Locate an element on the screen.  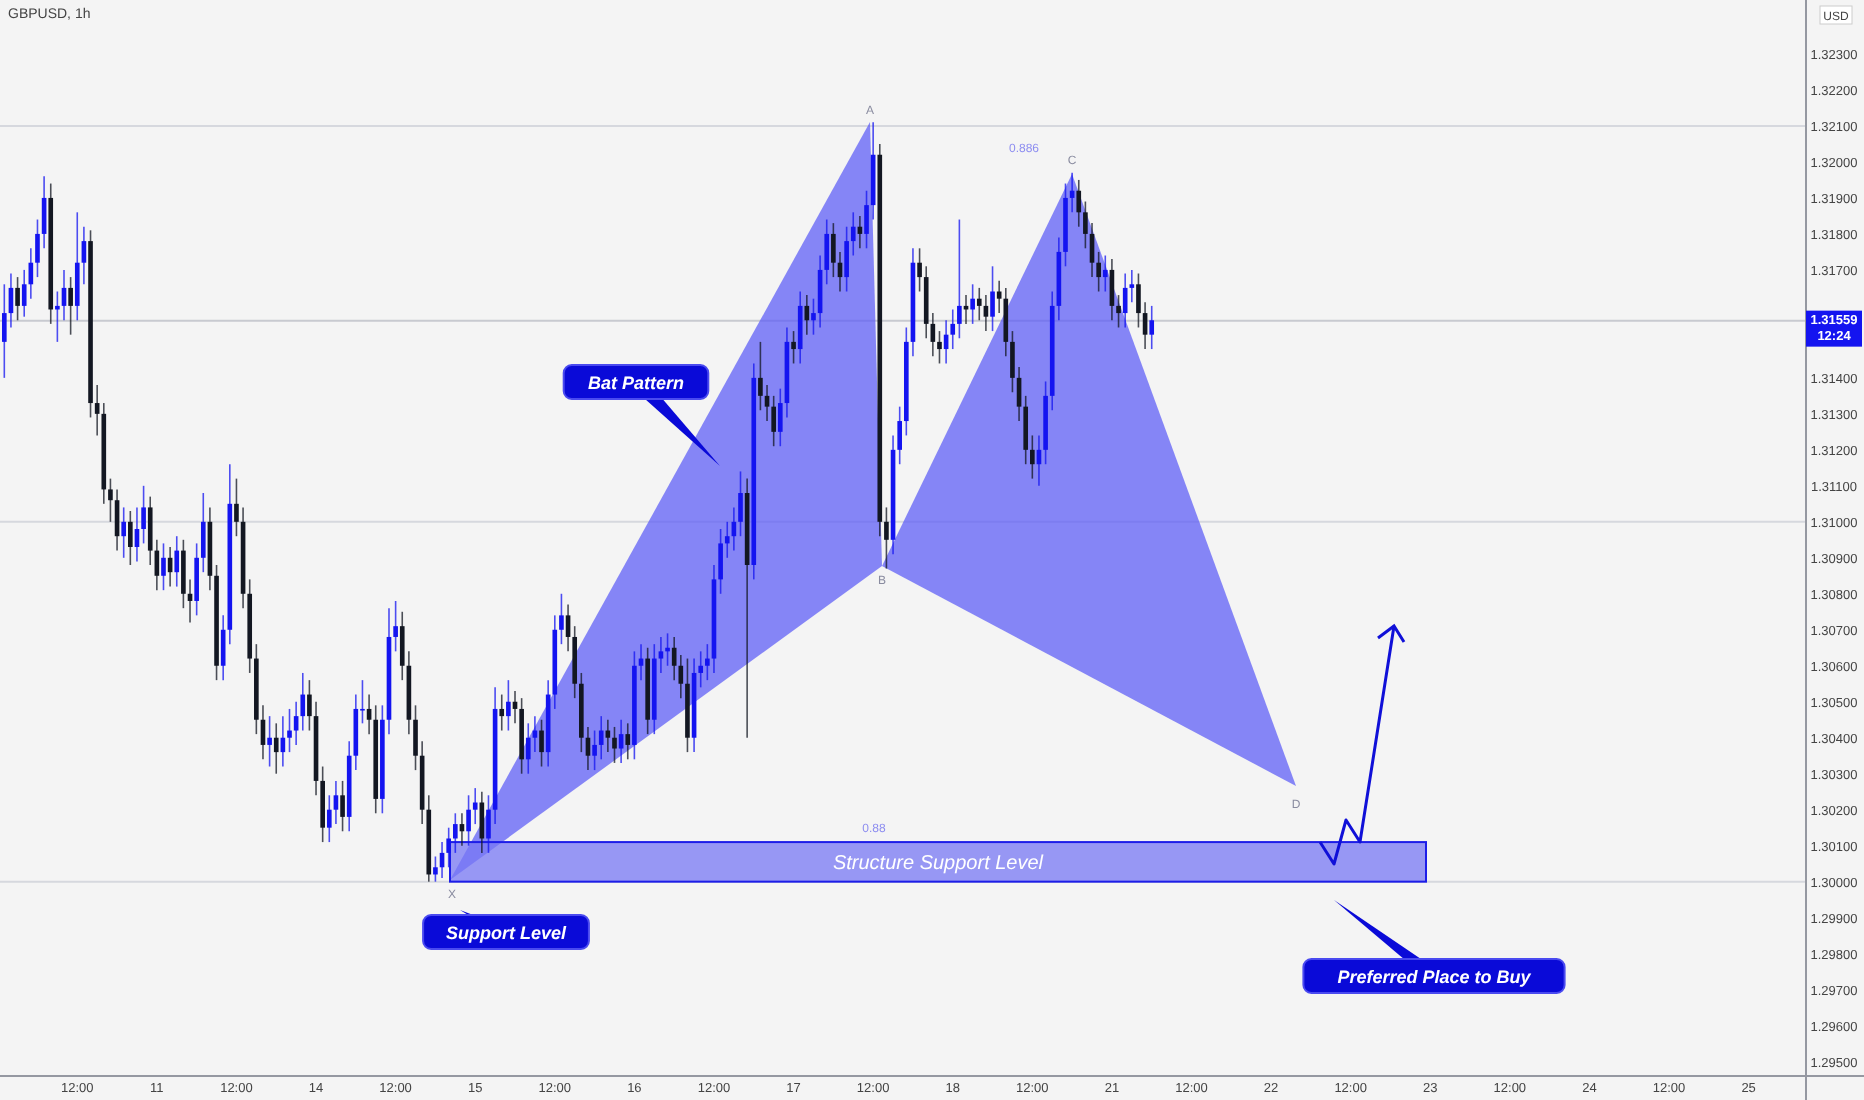
annotation: Preferred Place to Buy is located at coordinates (1435, 977).